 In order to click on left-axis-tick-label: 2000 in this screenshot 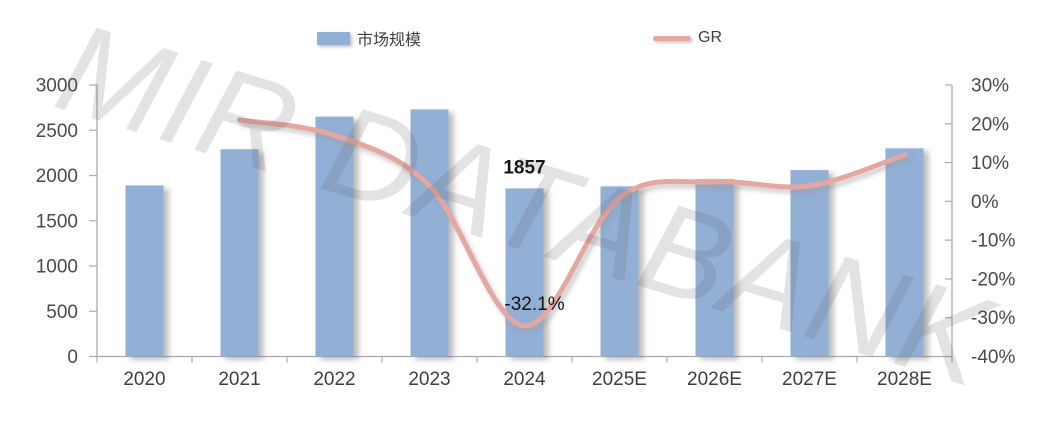, I will do `click(57, 176)`.